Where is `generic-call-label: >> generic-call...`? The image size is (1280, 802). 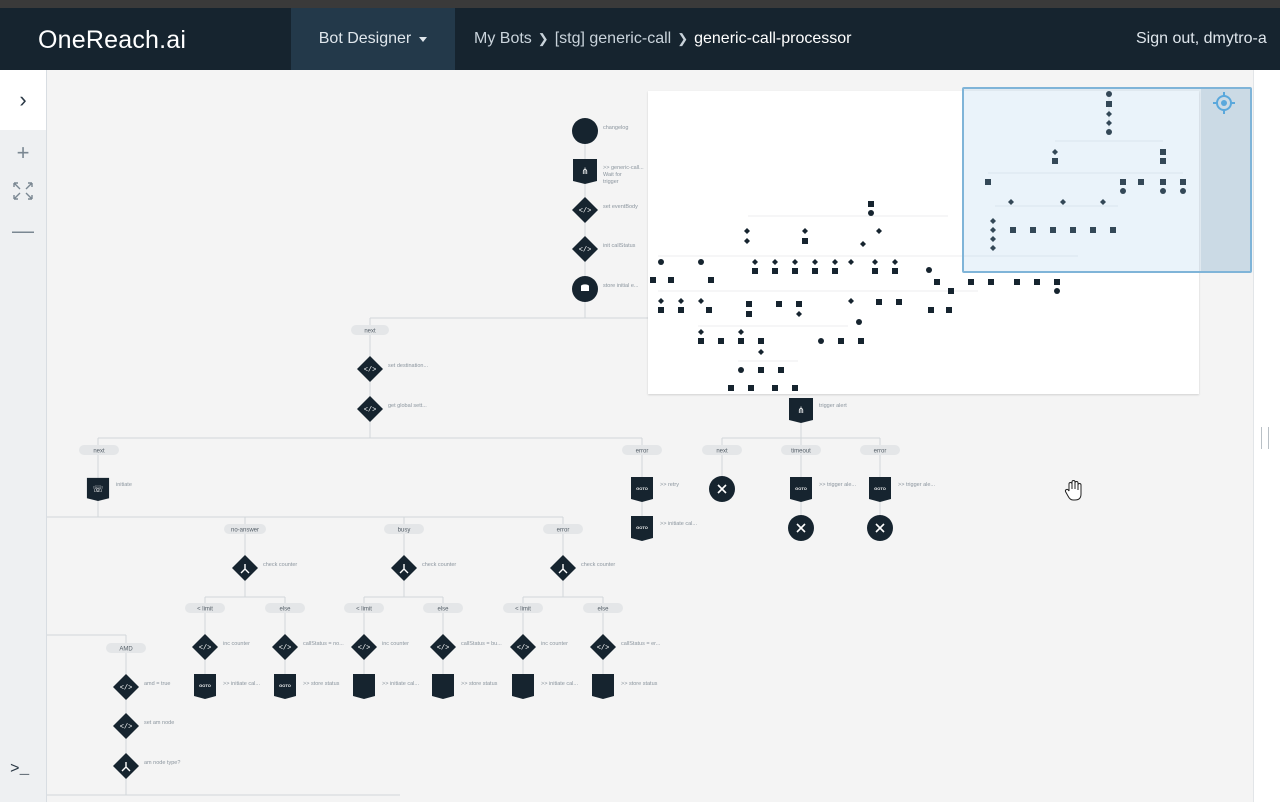 generic-call-label: >> generic-call... is located at coordinates (623, 168).